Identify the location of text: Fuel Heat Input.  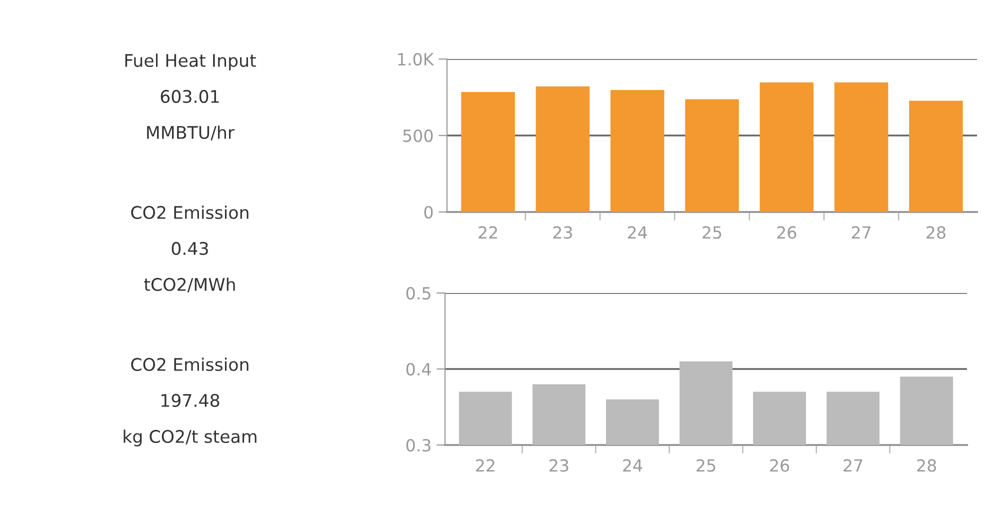
(190, 62).